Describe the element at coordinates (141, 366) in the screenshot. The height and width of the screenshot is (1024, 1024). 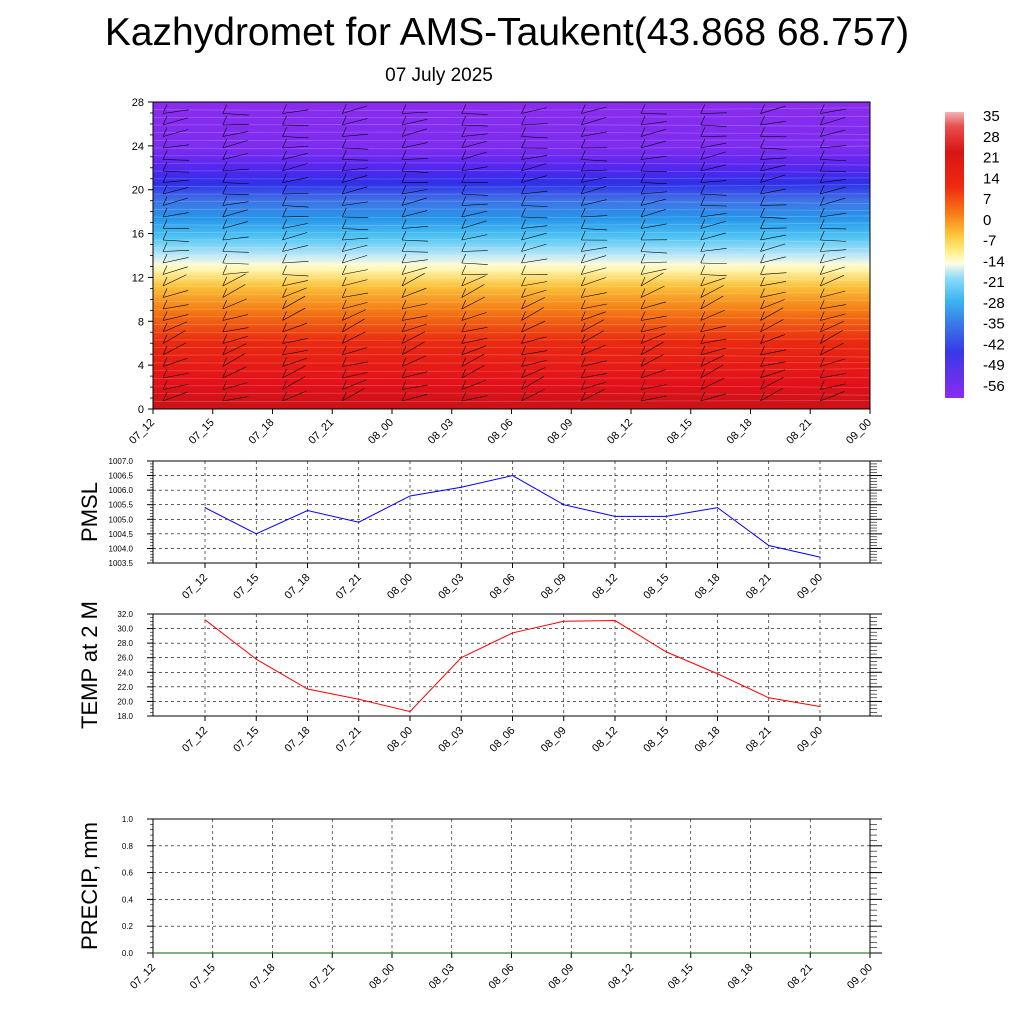
I see `heatmap-y-tick-label: 4` at that location.